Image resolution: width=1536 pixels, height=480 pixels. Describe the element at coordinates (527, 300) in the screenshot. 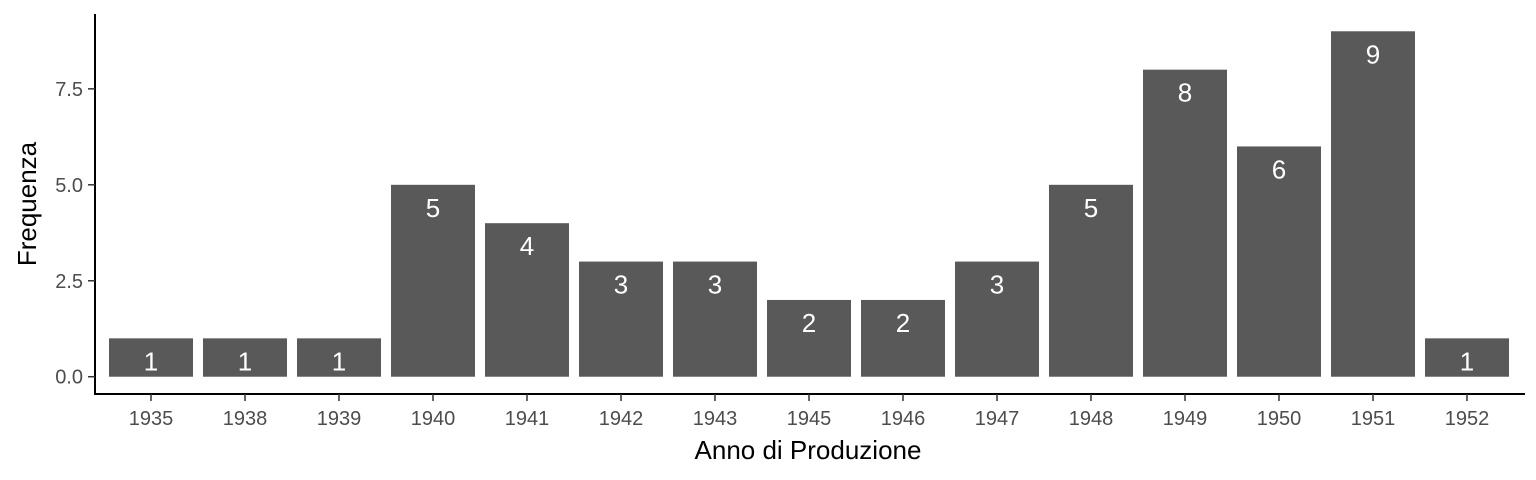

I see `bar-1941` at that location.